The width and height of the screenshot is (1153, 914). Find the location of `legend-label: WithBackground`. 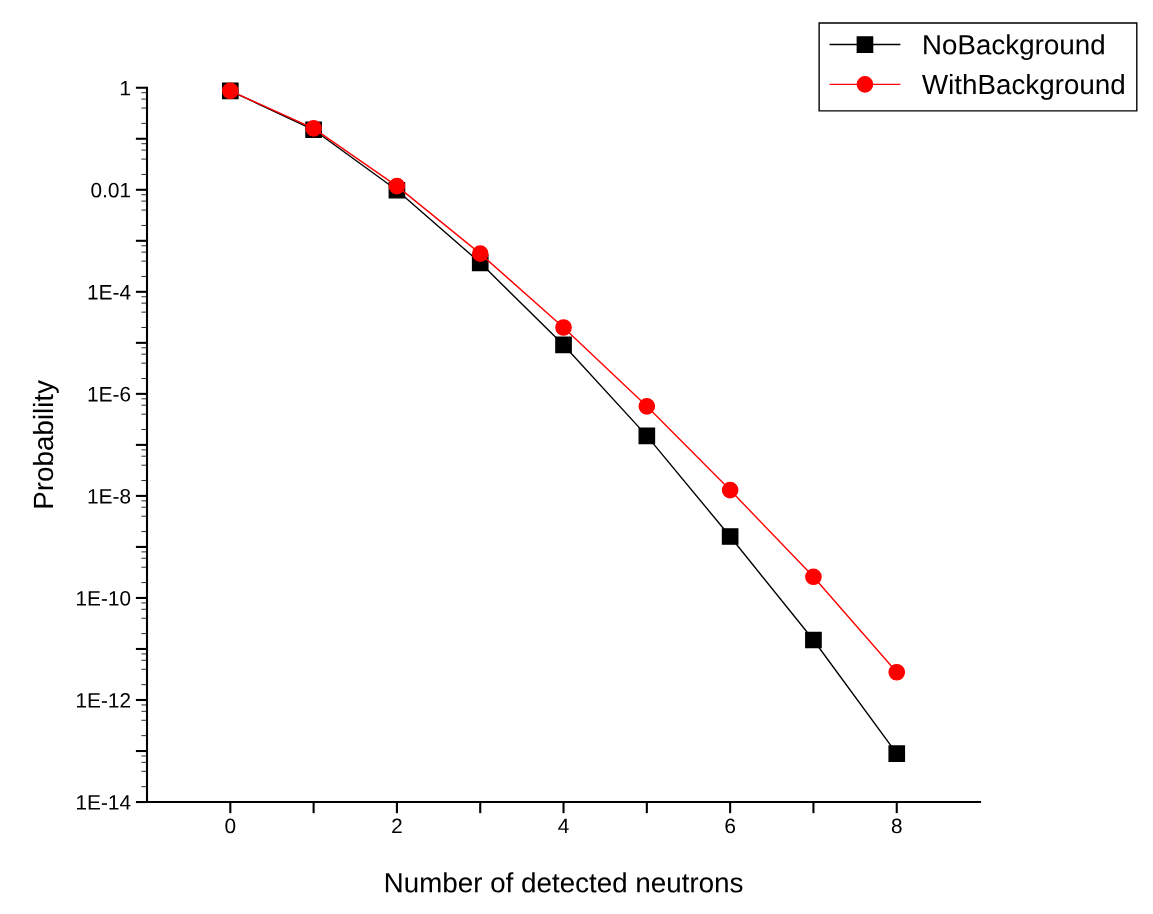

legend-label: WithBackground is located at coordinates (1023, 86).